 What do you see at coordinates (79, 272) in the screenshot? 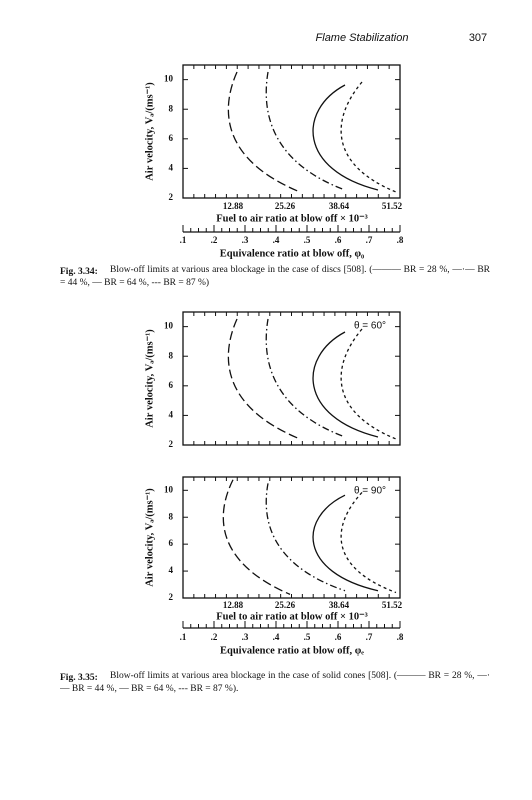
I see `caption-label: Fig. 3.34:` at bounding box center [79, 272].